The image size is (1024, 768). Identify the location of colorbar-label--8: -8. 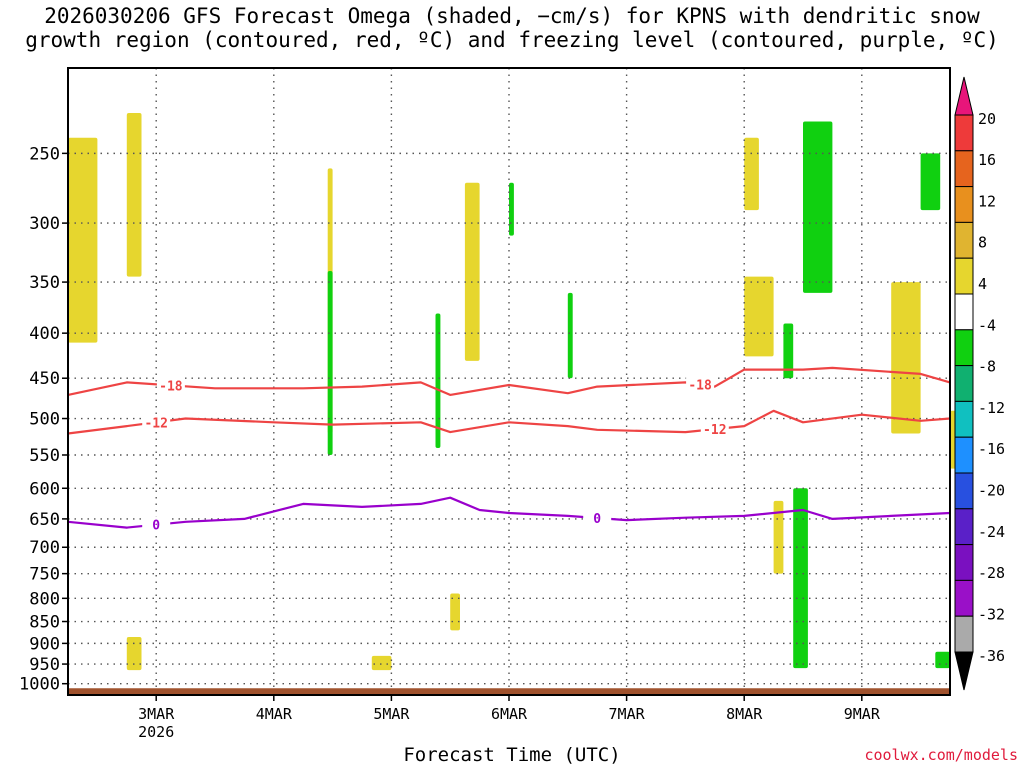
(987, 367).